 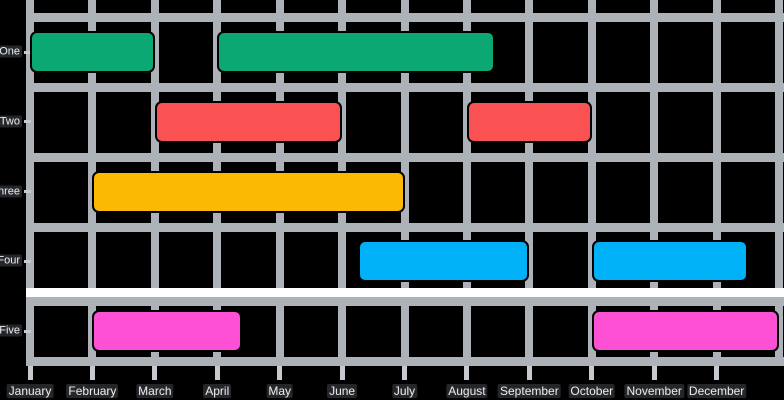 I want to click on x-axis-label: September, so click(x=529, y=391).